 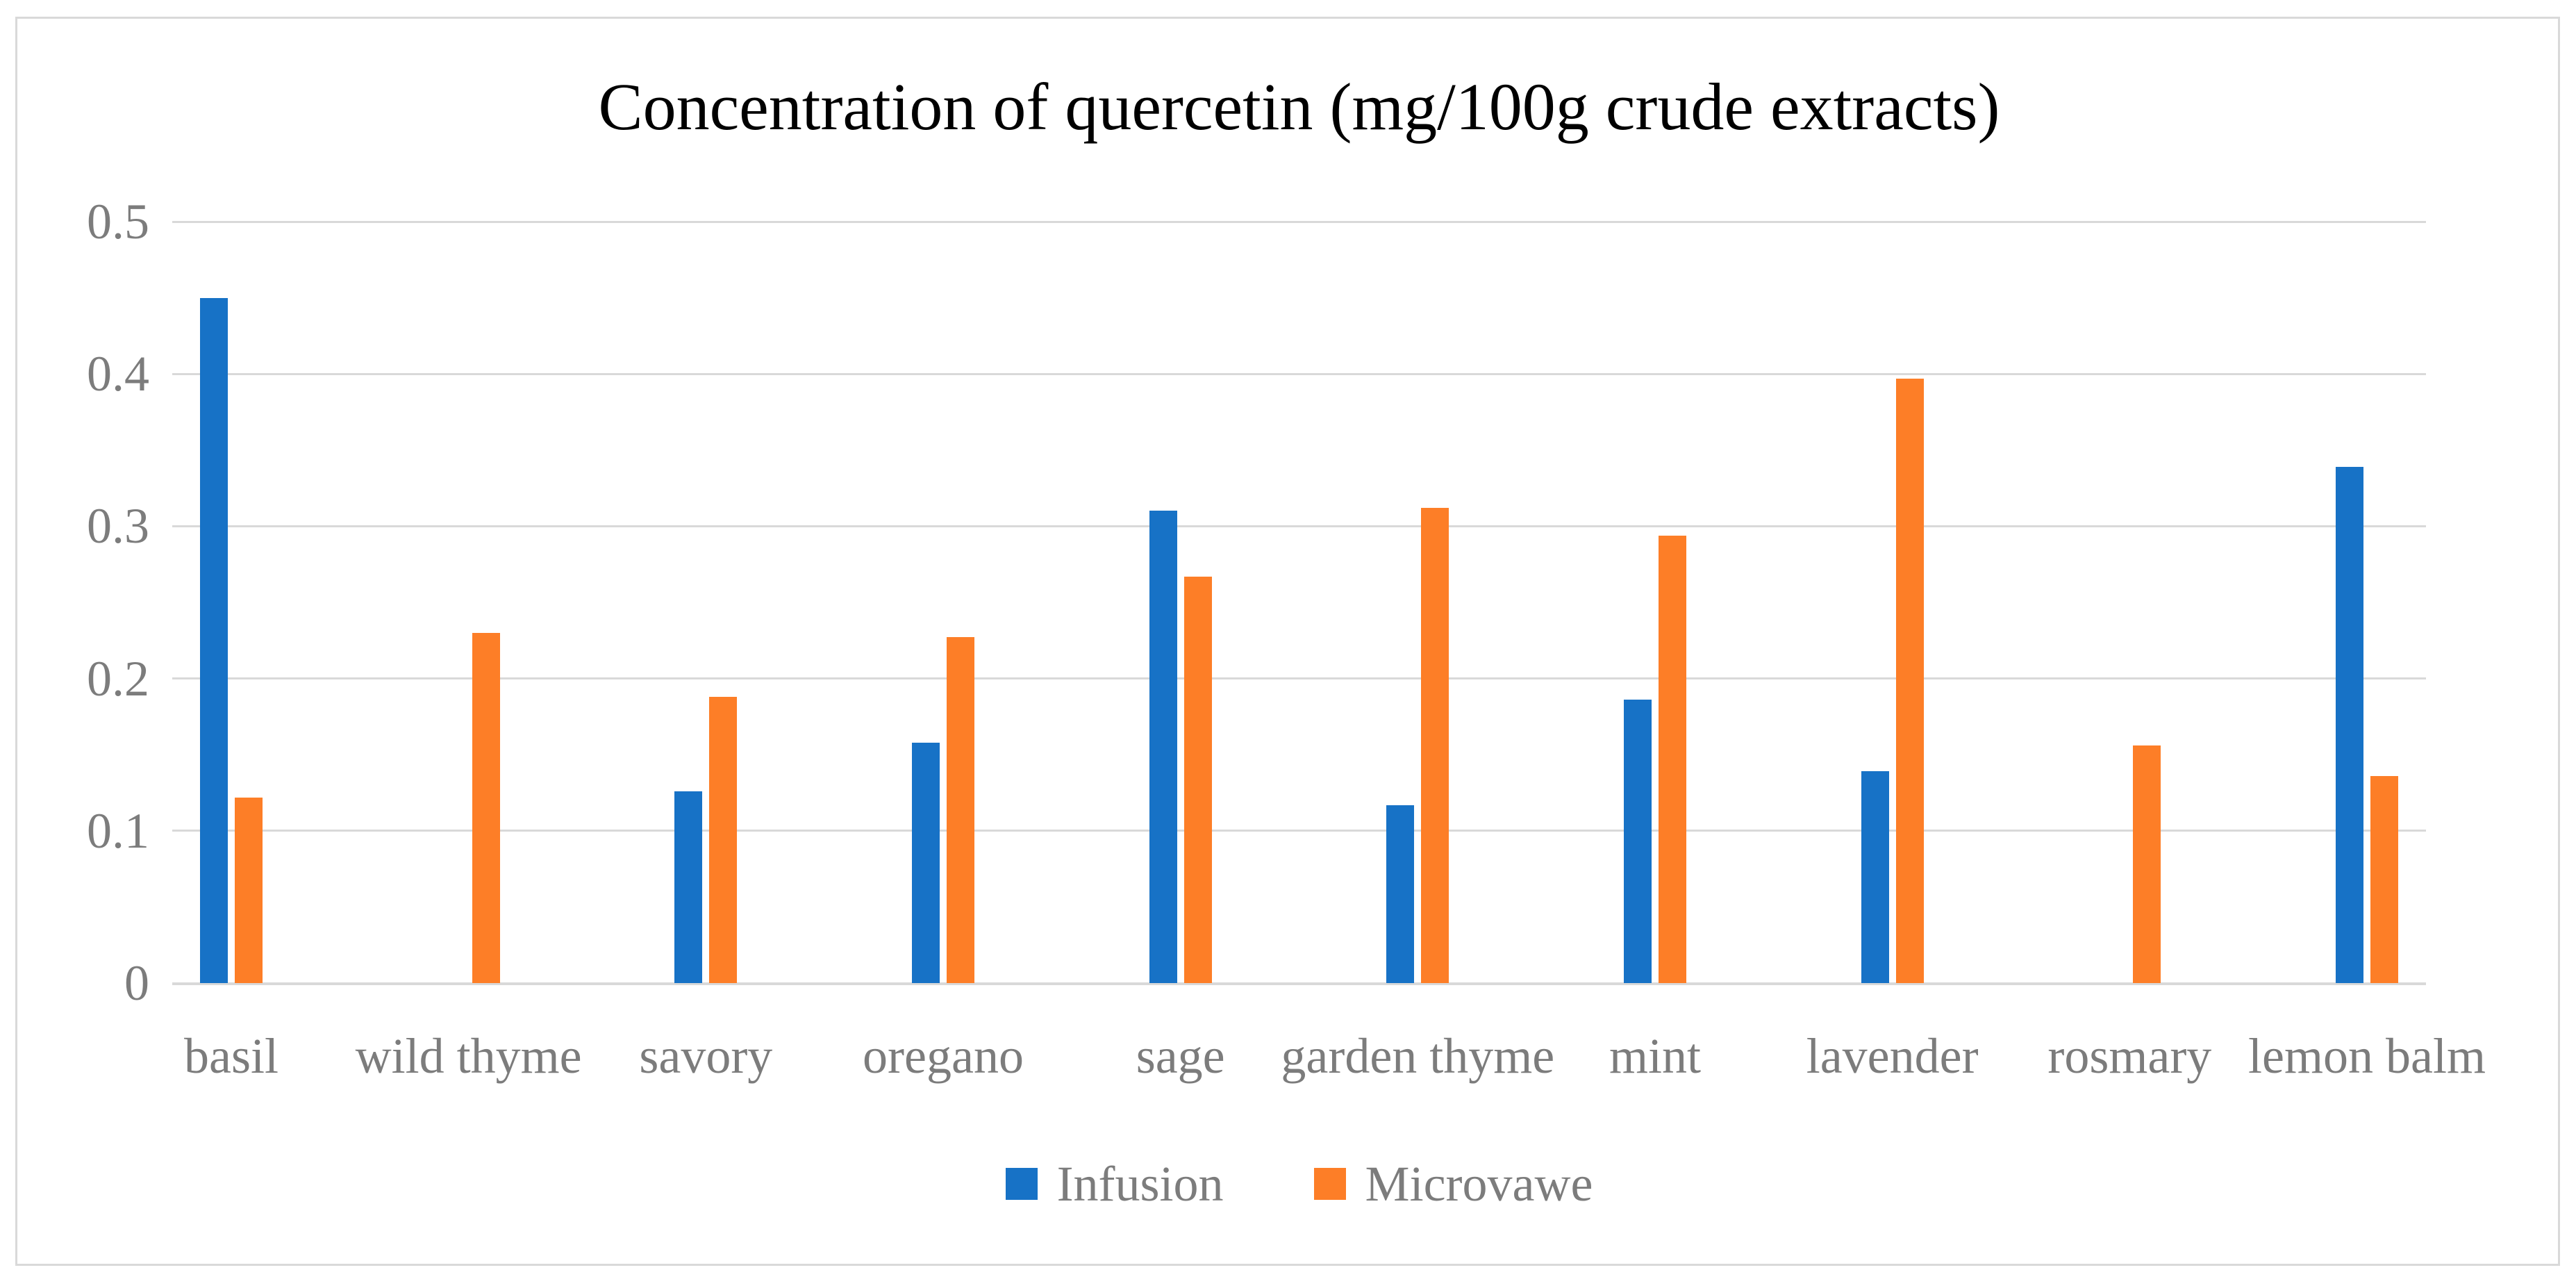 What do you see at coordinates (486, 807) in the screenshot?
I see `bar-microvawe-wild-thyme` at bounding box center [486, 807].